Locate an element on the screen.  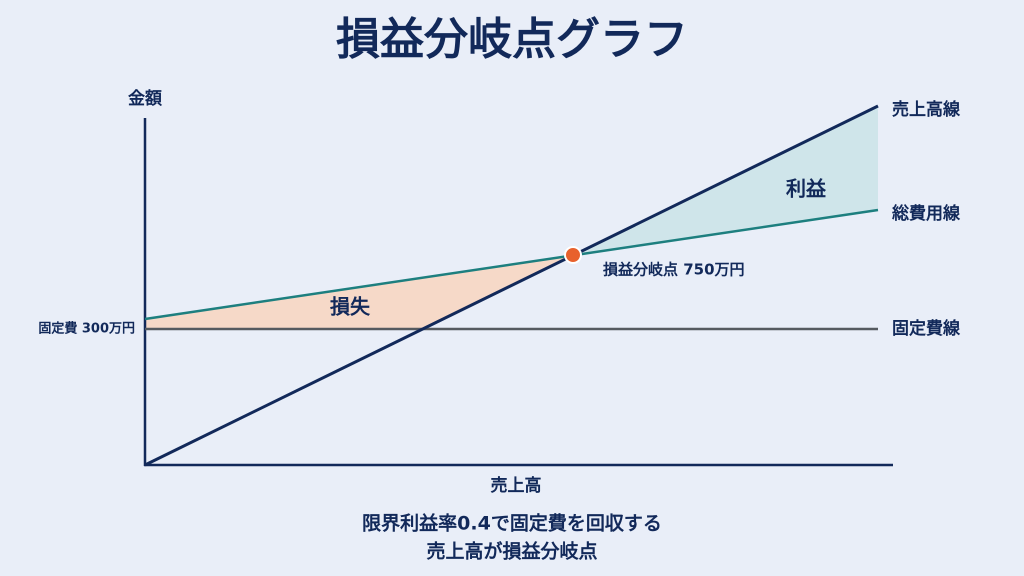
break-even-label: 損益分岐点 750万円 is located at coordinates (674, 270).